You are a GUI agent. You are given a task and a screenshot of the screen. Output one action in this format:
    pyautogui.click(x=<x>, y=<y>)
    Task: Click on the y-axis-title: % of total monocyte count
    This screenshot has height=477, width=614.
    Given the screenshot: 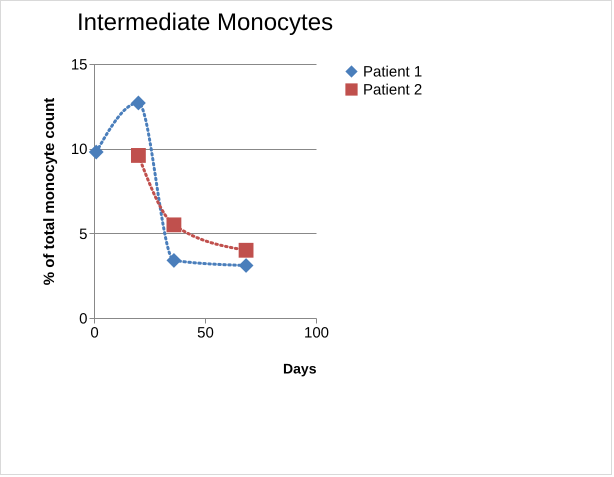 What is the action you would take?
    pyautogui.click(x=49, y=192)
    